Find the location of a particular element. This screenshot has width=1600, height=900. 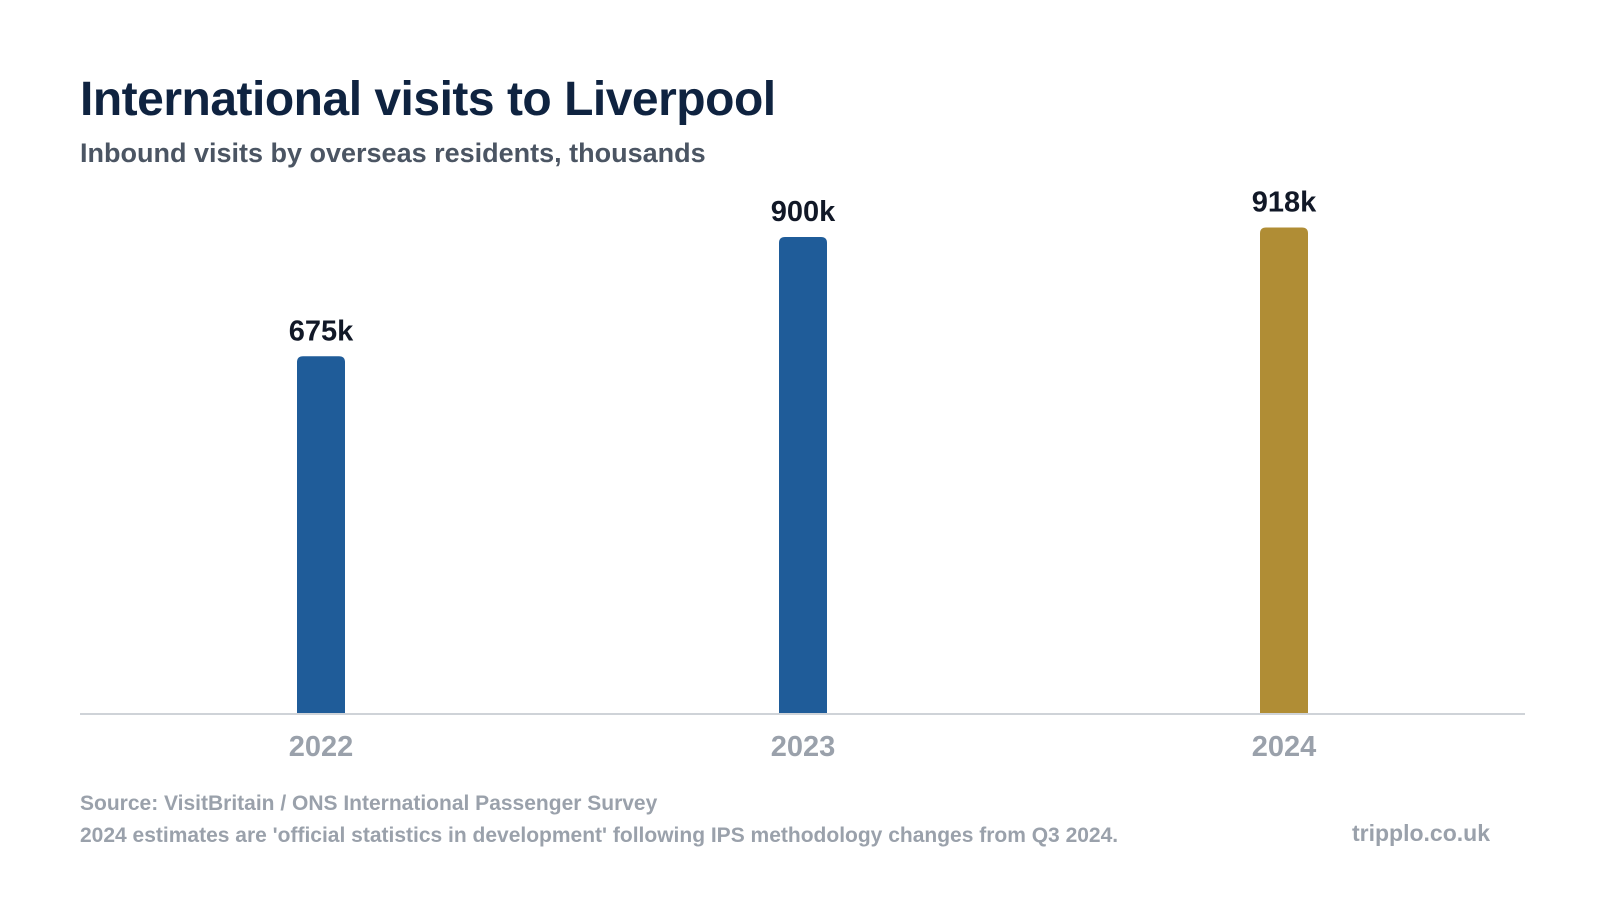

bar-2024 is located at coordinates (1284, 470).